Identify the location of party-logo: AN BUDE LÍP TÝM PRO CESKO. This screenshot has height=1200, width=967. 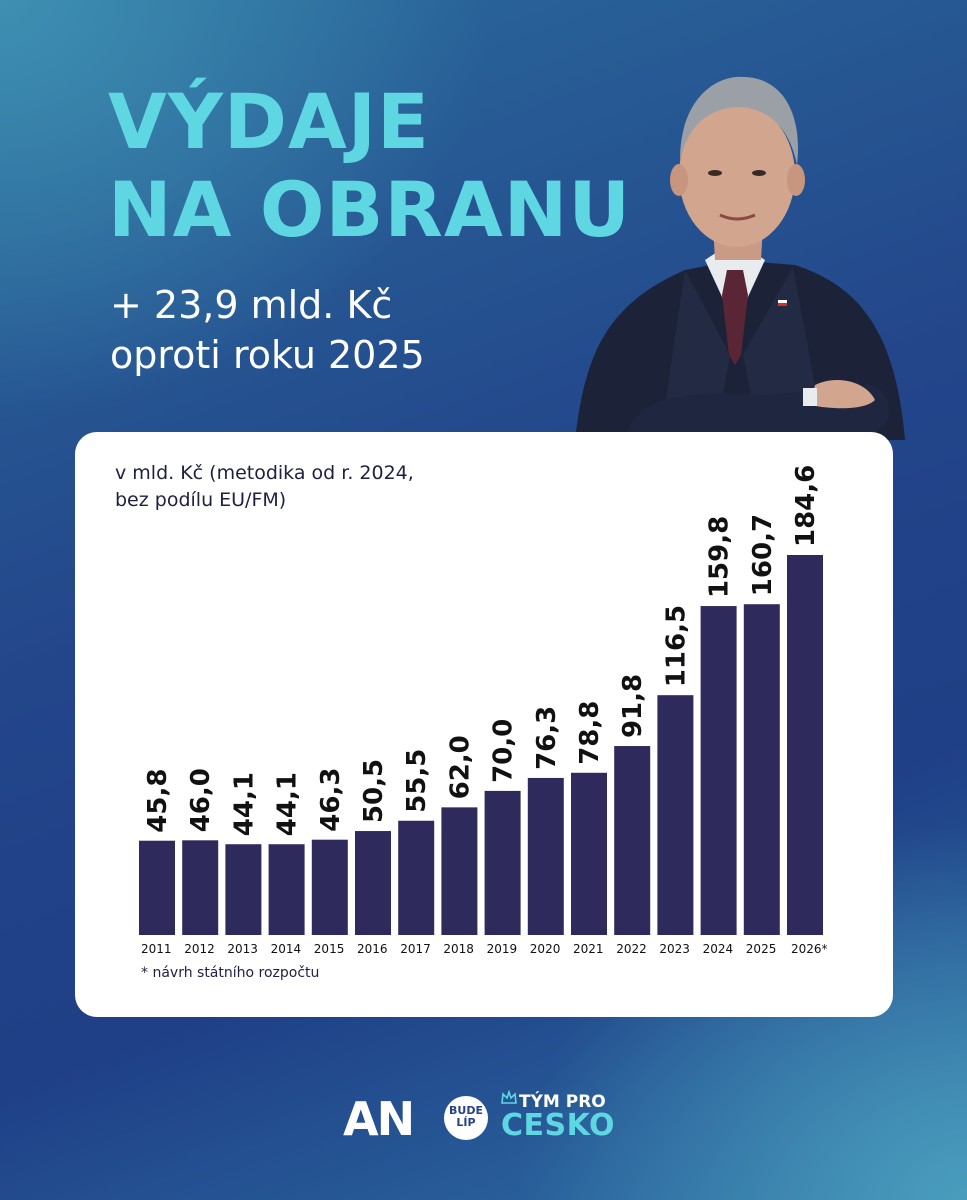
(493, 1118).